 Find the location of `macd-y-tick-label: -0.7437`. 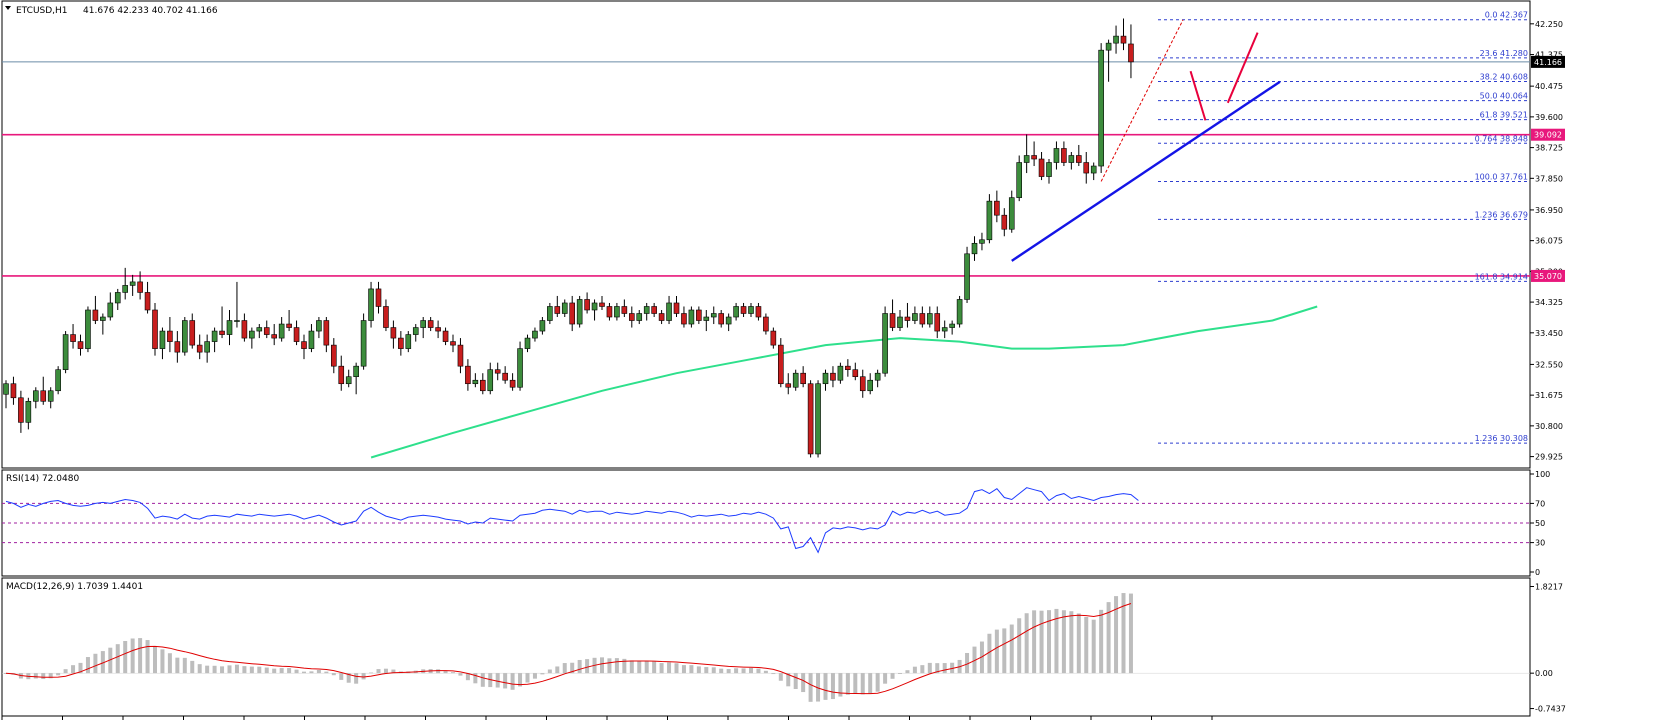

macd-y-tick-label: -0.7437 is located at coordinates (1550, 709).